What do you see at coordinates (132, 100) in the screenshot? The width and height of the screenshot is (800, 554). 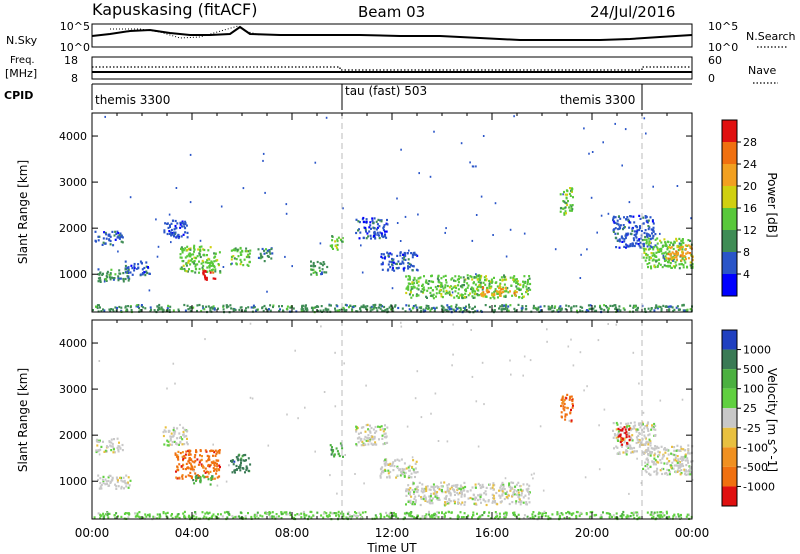 I see `cpid-segment-label: themis 3300` at bounding box center [132, 100].